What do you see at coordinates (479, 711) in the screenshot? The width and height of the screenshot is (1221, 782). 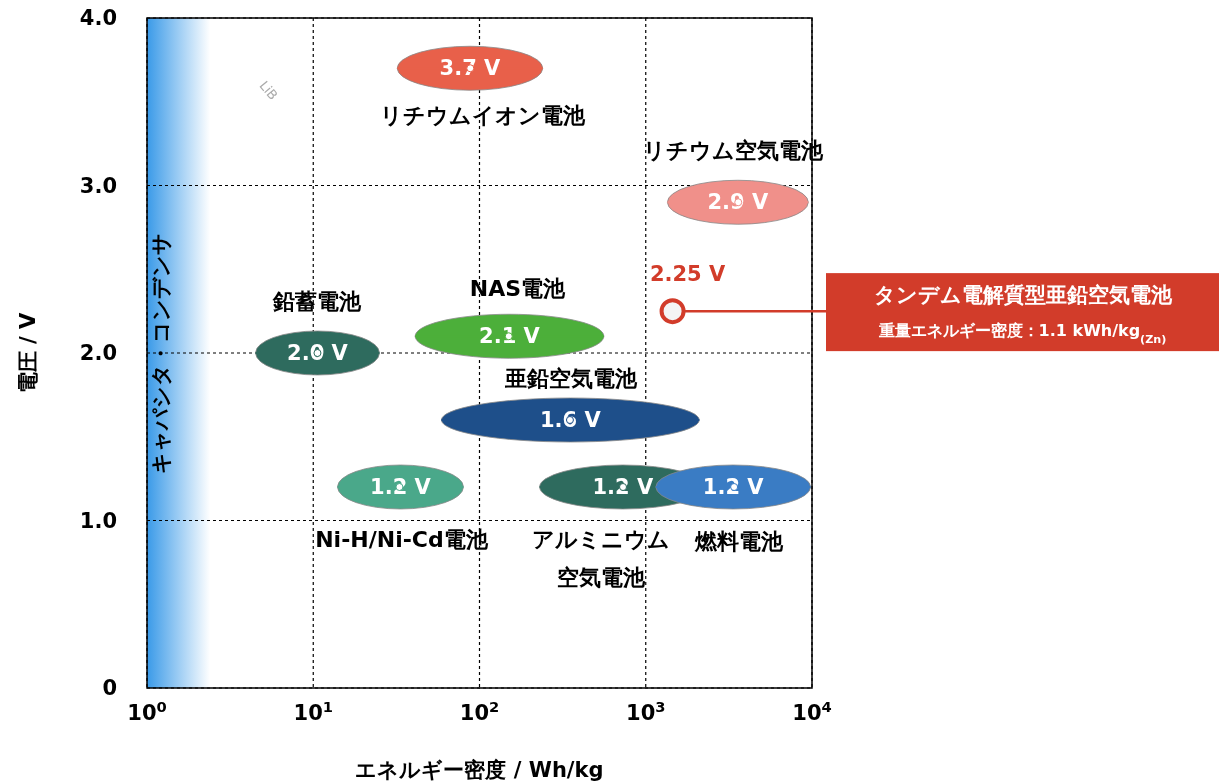 I see `x-tick-label: 10$^{2}$` at bounding box center [479, 711].